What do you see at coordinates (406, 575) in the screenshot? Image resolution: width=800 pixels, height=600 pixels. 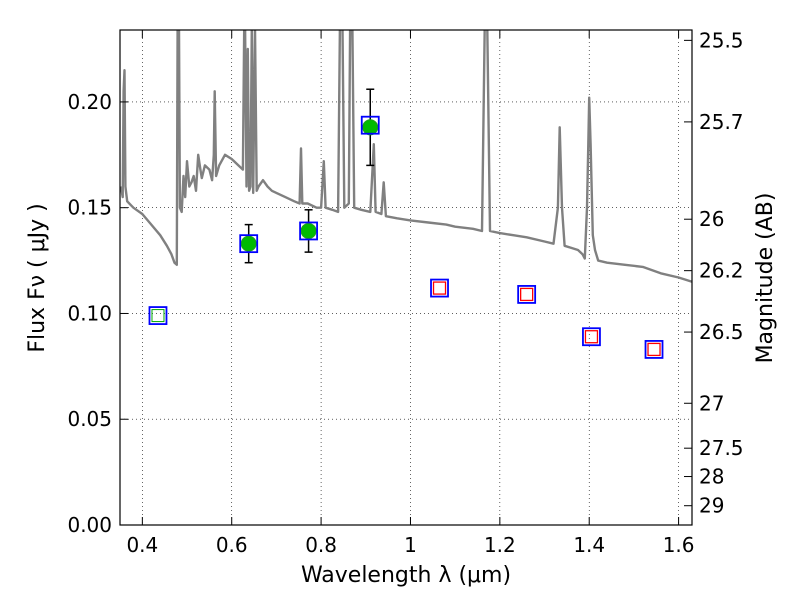 I see `x-axis-label: Wavelength λ (μm)` at bounding box center [406, 575].